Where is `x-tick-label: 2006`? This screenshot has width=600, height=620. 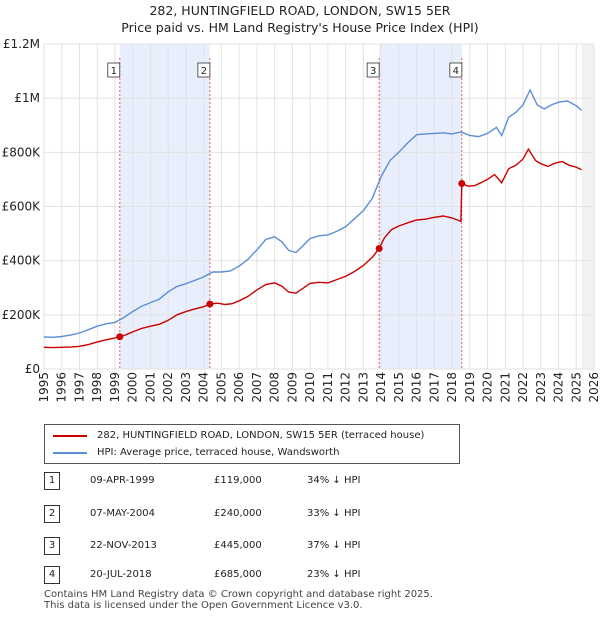
x-tick-label: 2006 is located at coordinates (239, 387).